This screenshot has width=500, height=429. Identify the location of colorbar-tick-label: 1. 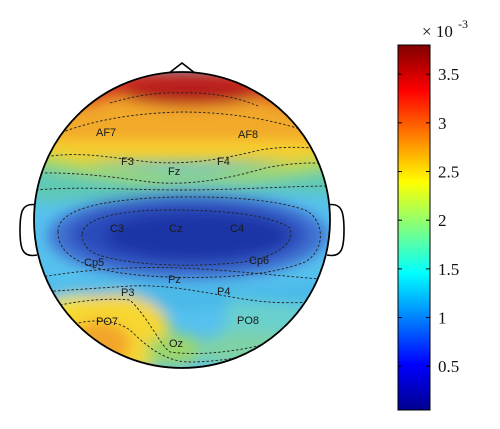
(442, 318).